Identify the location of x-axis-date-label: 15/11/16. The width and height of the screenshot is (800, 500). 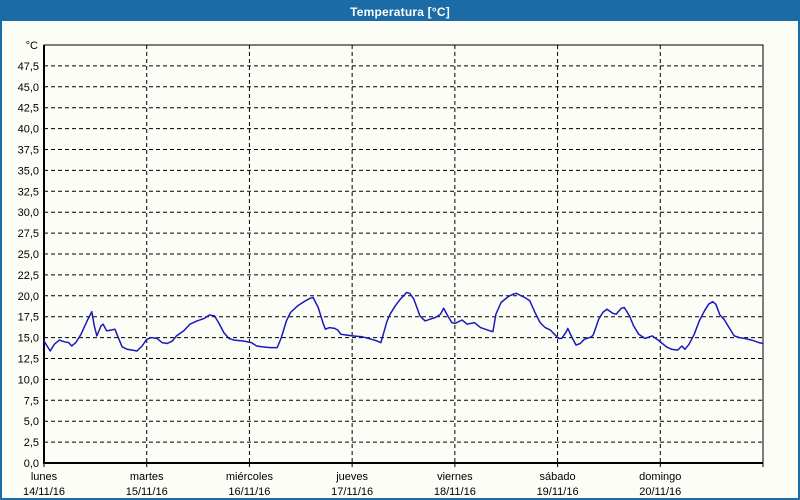
(147, 492).